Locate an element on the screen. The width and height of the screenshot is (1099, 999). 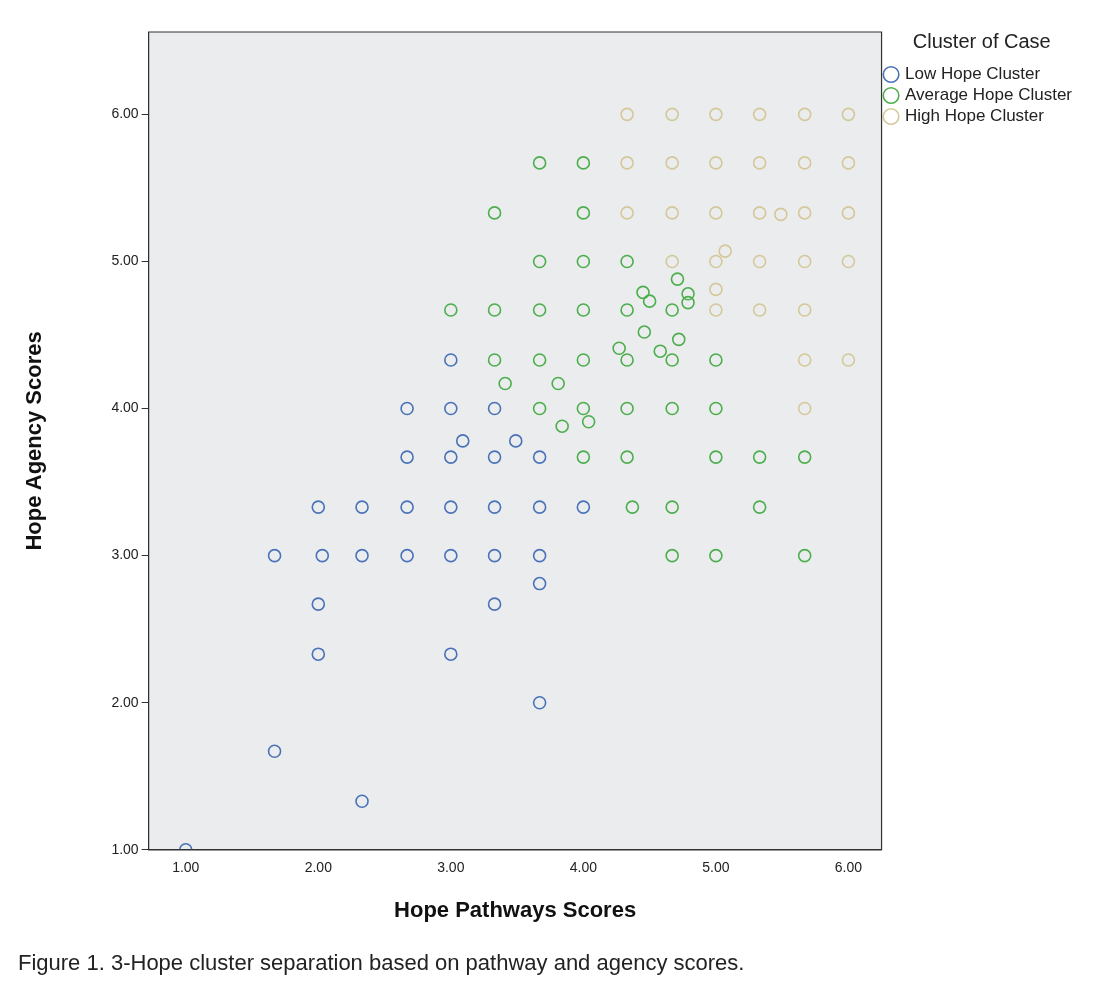
y-tick-label: 1.00 is located at coordinates (125, 848).